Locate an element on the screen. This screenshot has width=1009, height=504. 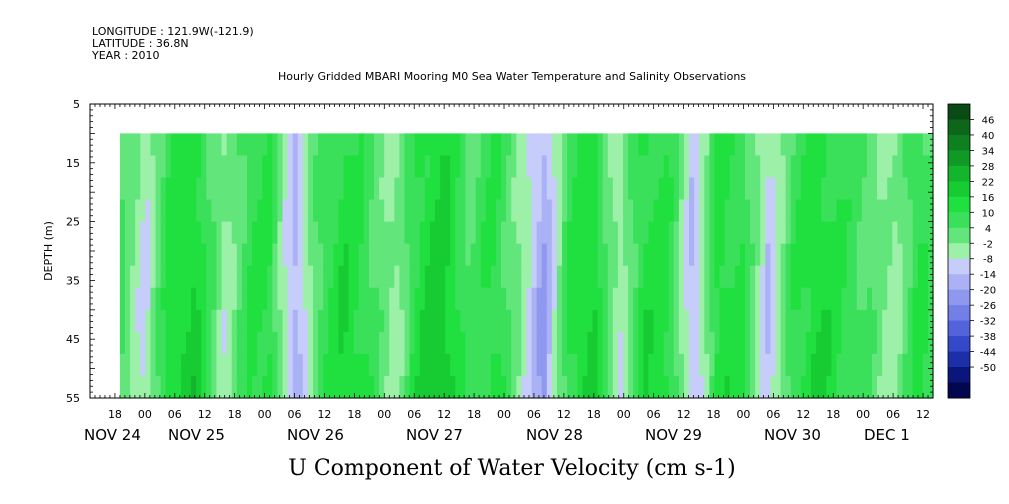
x-tick-label: 06 is located at coordinates (175, 414).